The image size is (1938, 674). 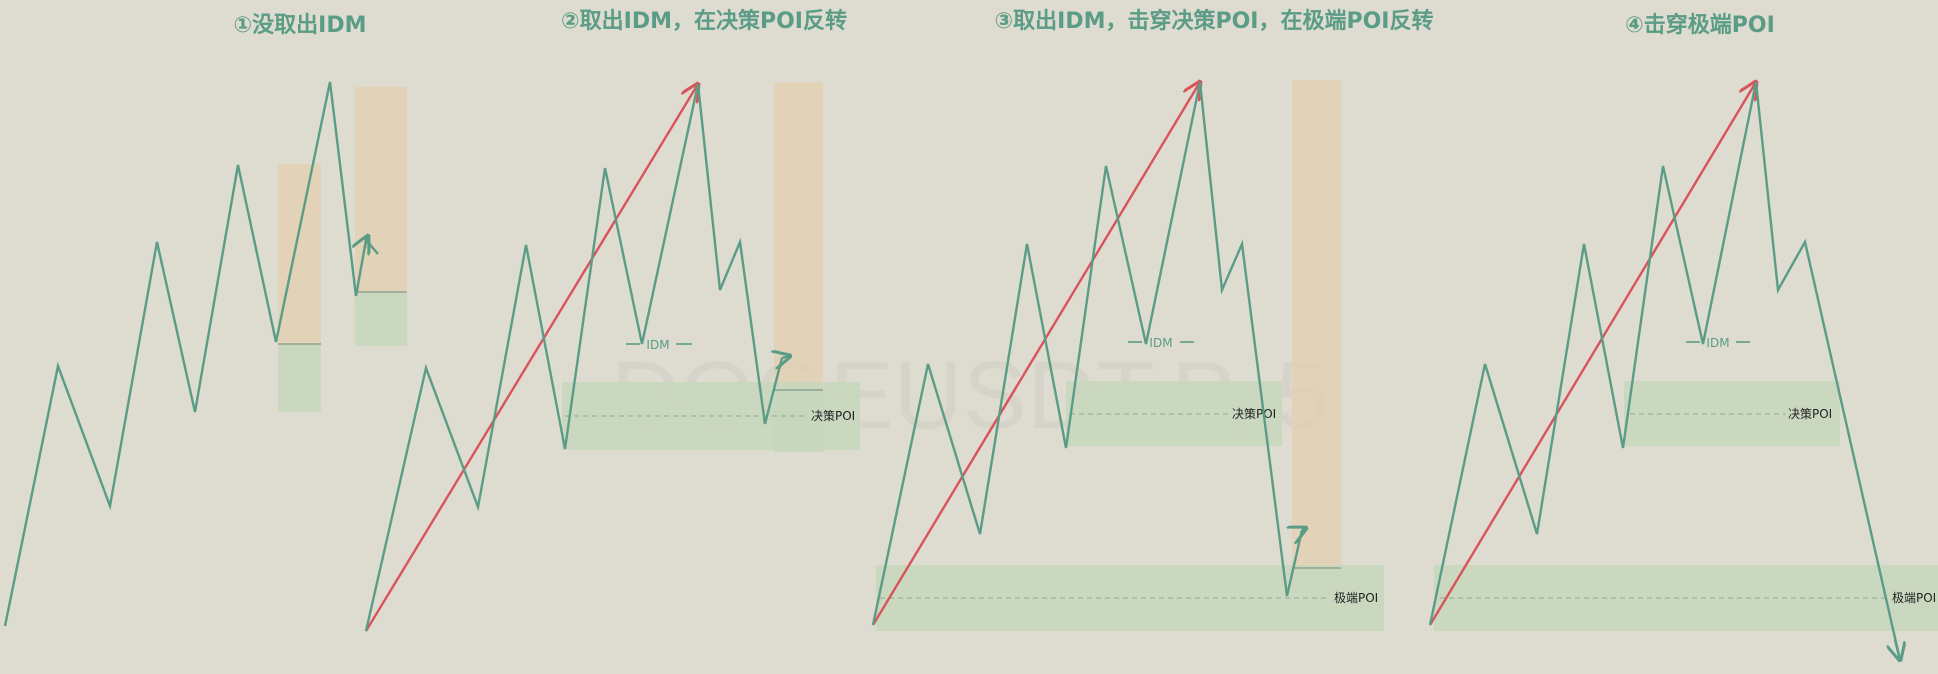 What do you see at coordinates (1897, 649) in the screenshot?
I see `panel-4-arrowhead` at bounding box center [1897, 649].